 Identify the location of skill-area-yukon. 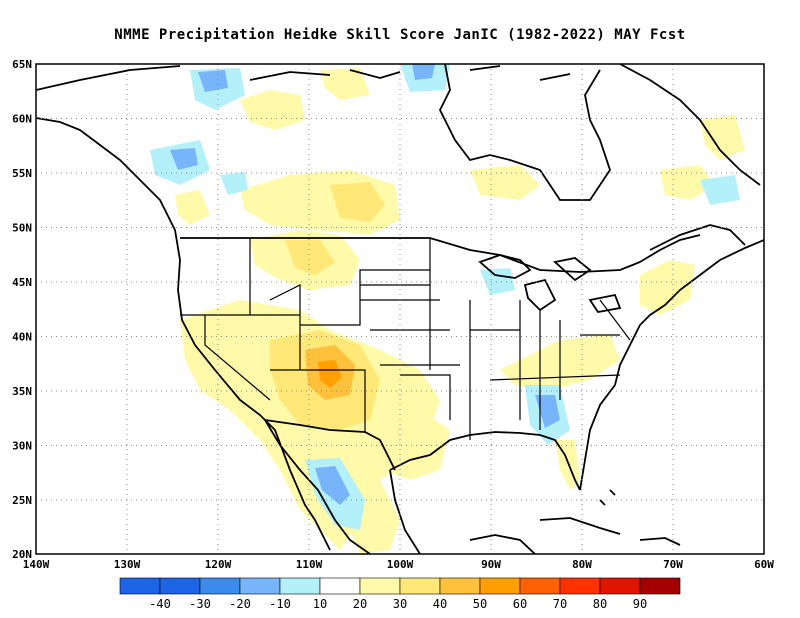
(272, 110).